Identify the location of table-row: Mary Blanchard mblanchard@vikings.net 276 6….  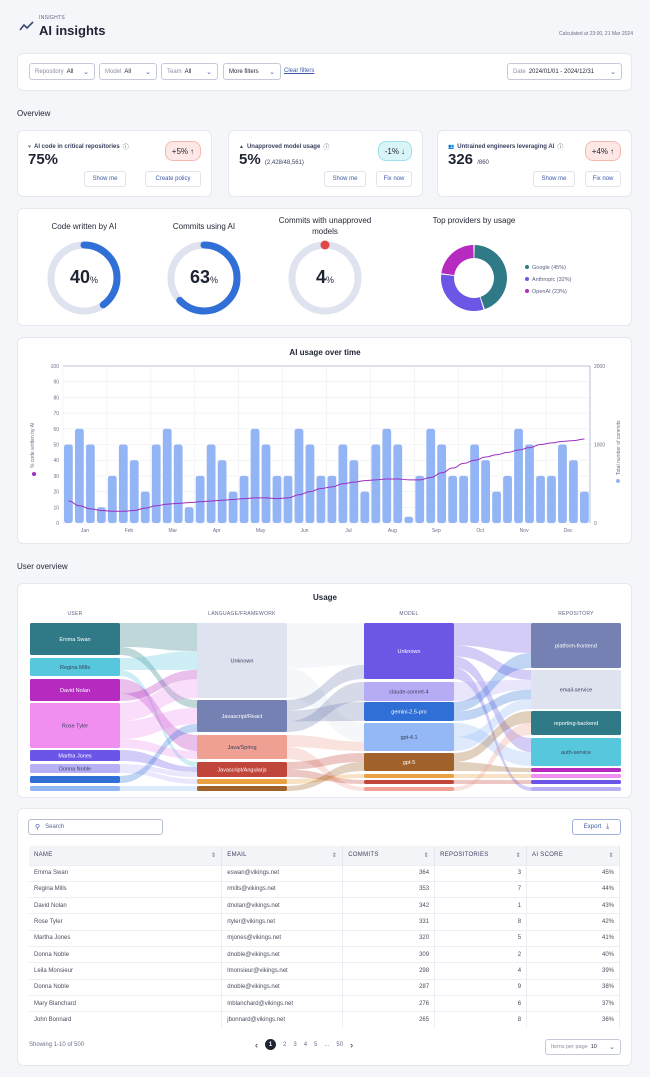
(324, 1003).